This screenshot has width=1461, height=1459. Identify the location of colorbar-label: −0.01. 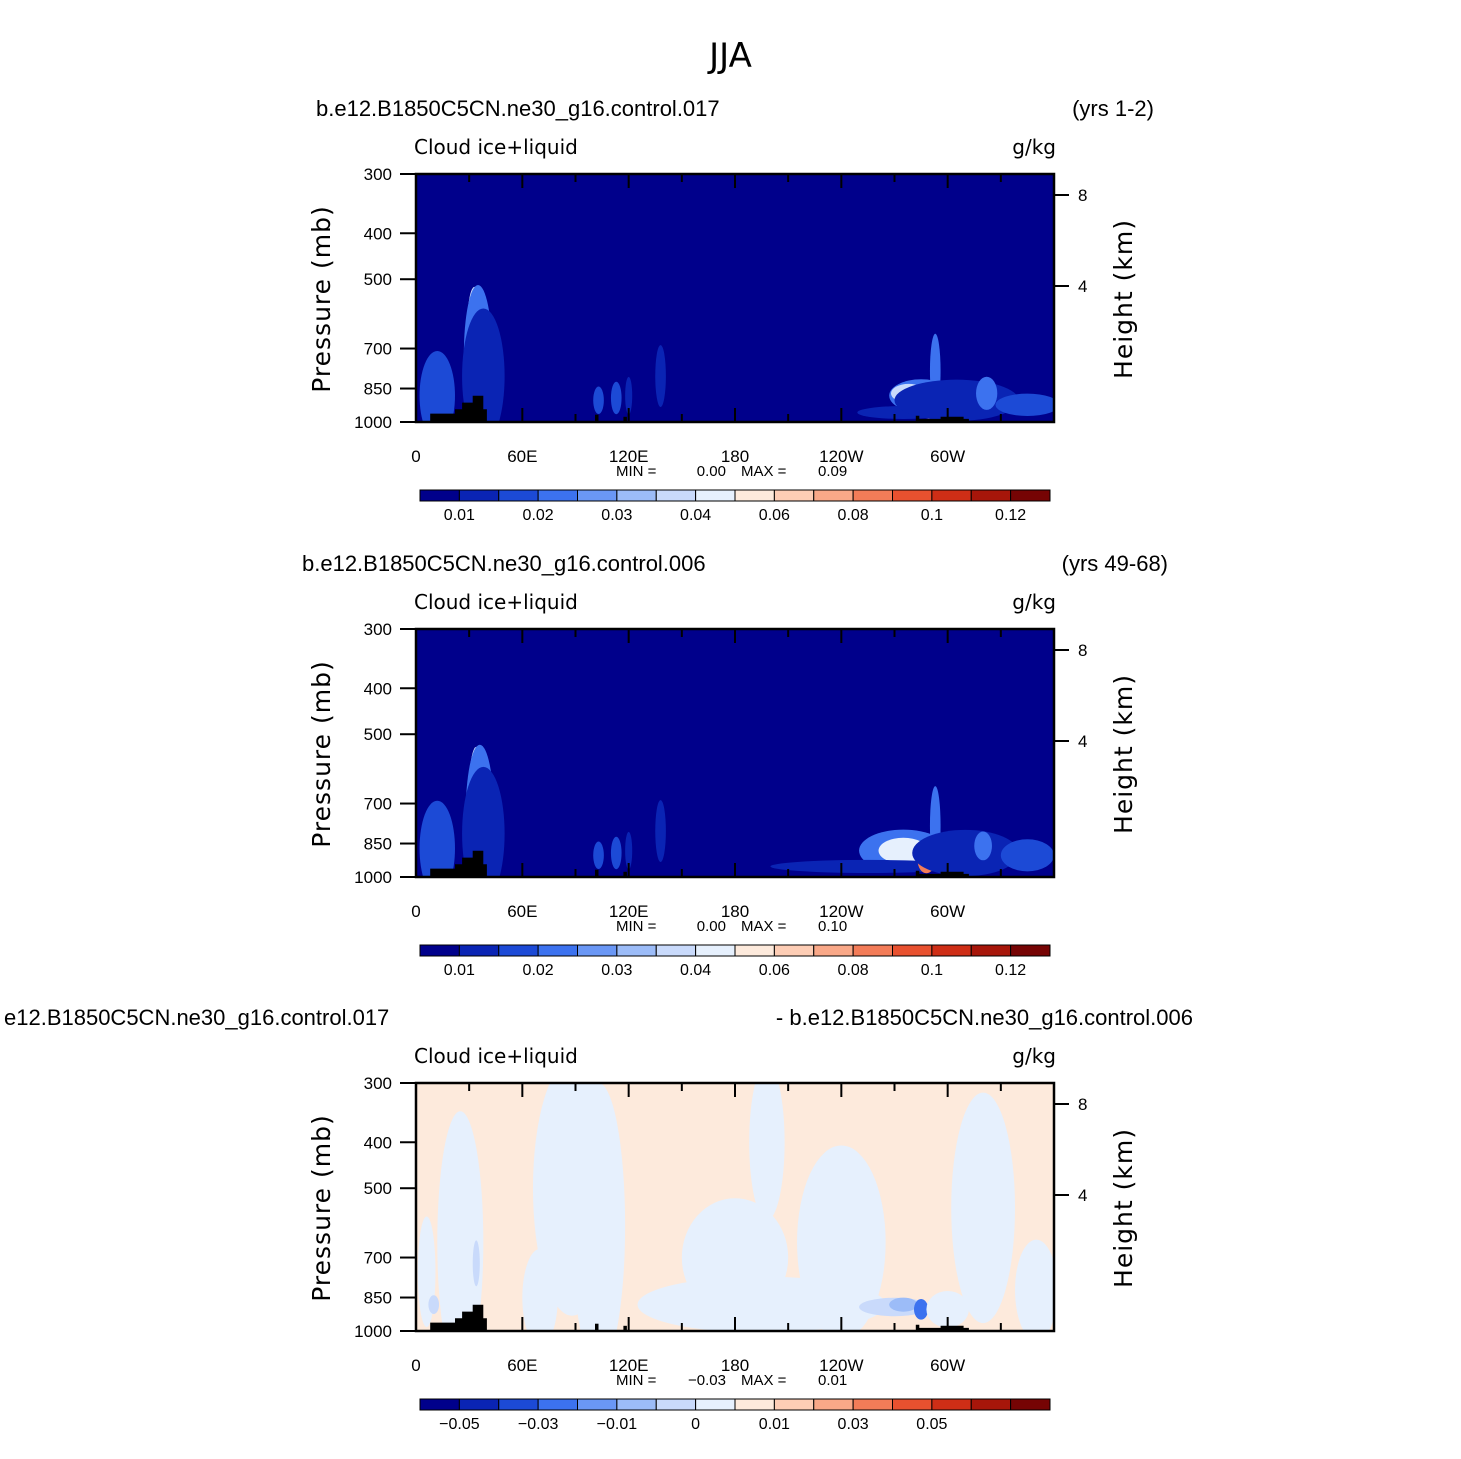
(617, 1424).